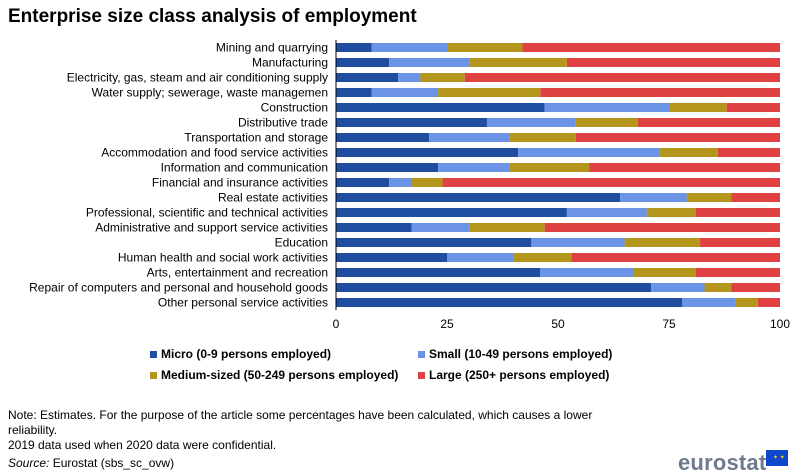 This screenshot has height=476, width=800. Describe the element at coordinates (722, 462) in the screenshot. I see `eurostat-logo: eurostat` at that location.